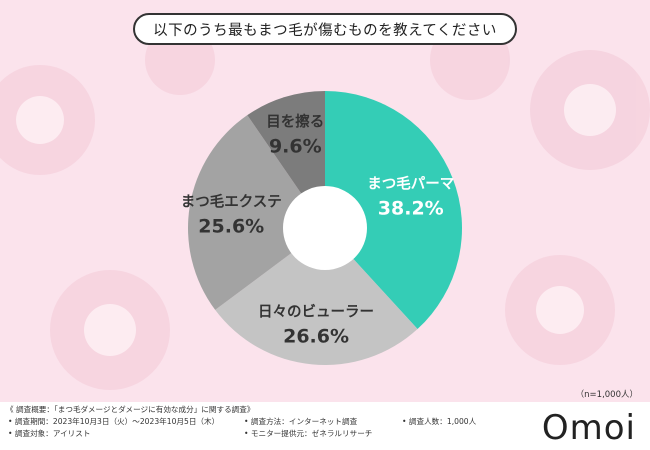 The height and width of the screenshot is (450, 650). What do you see at coordinates (316, 337) in the screenshot?
I see `slice-value-label: 26.6%` at bounding box center [316, 337].